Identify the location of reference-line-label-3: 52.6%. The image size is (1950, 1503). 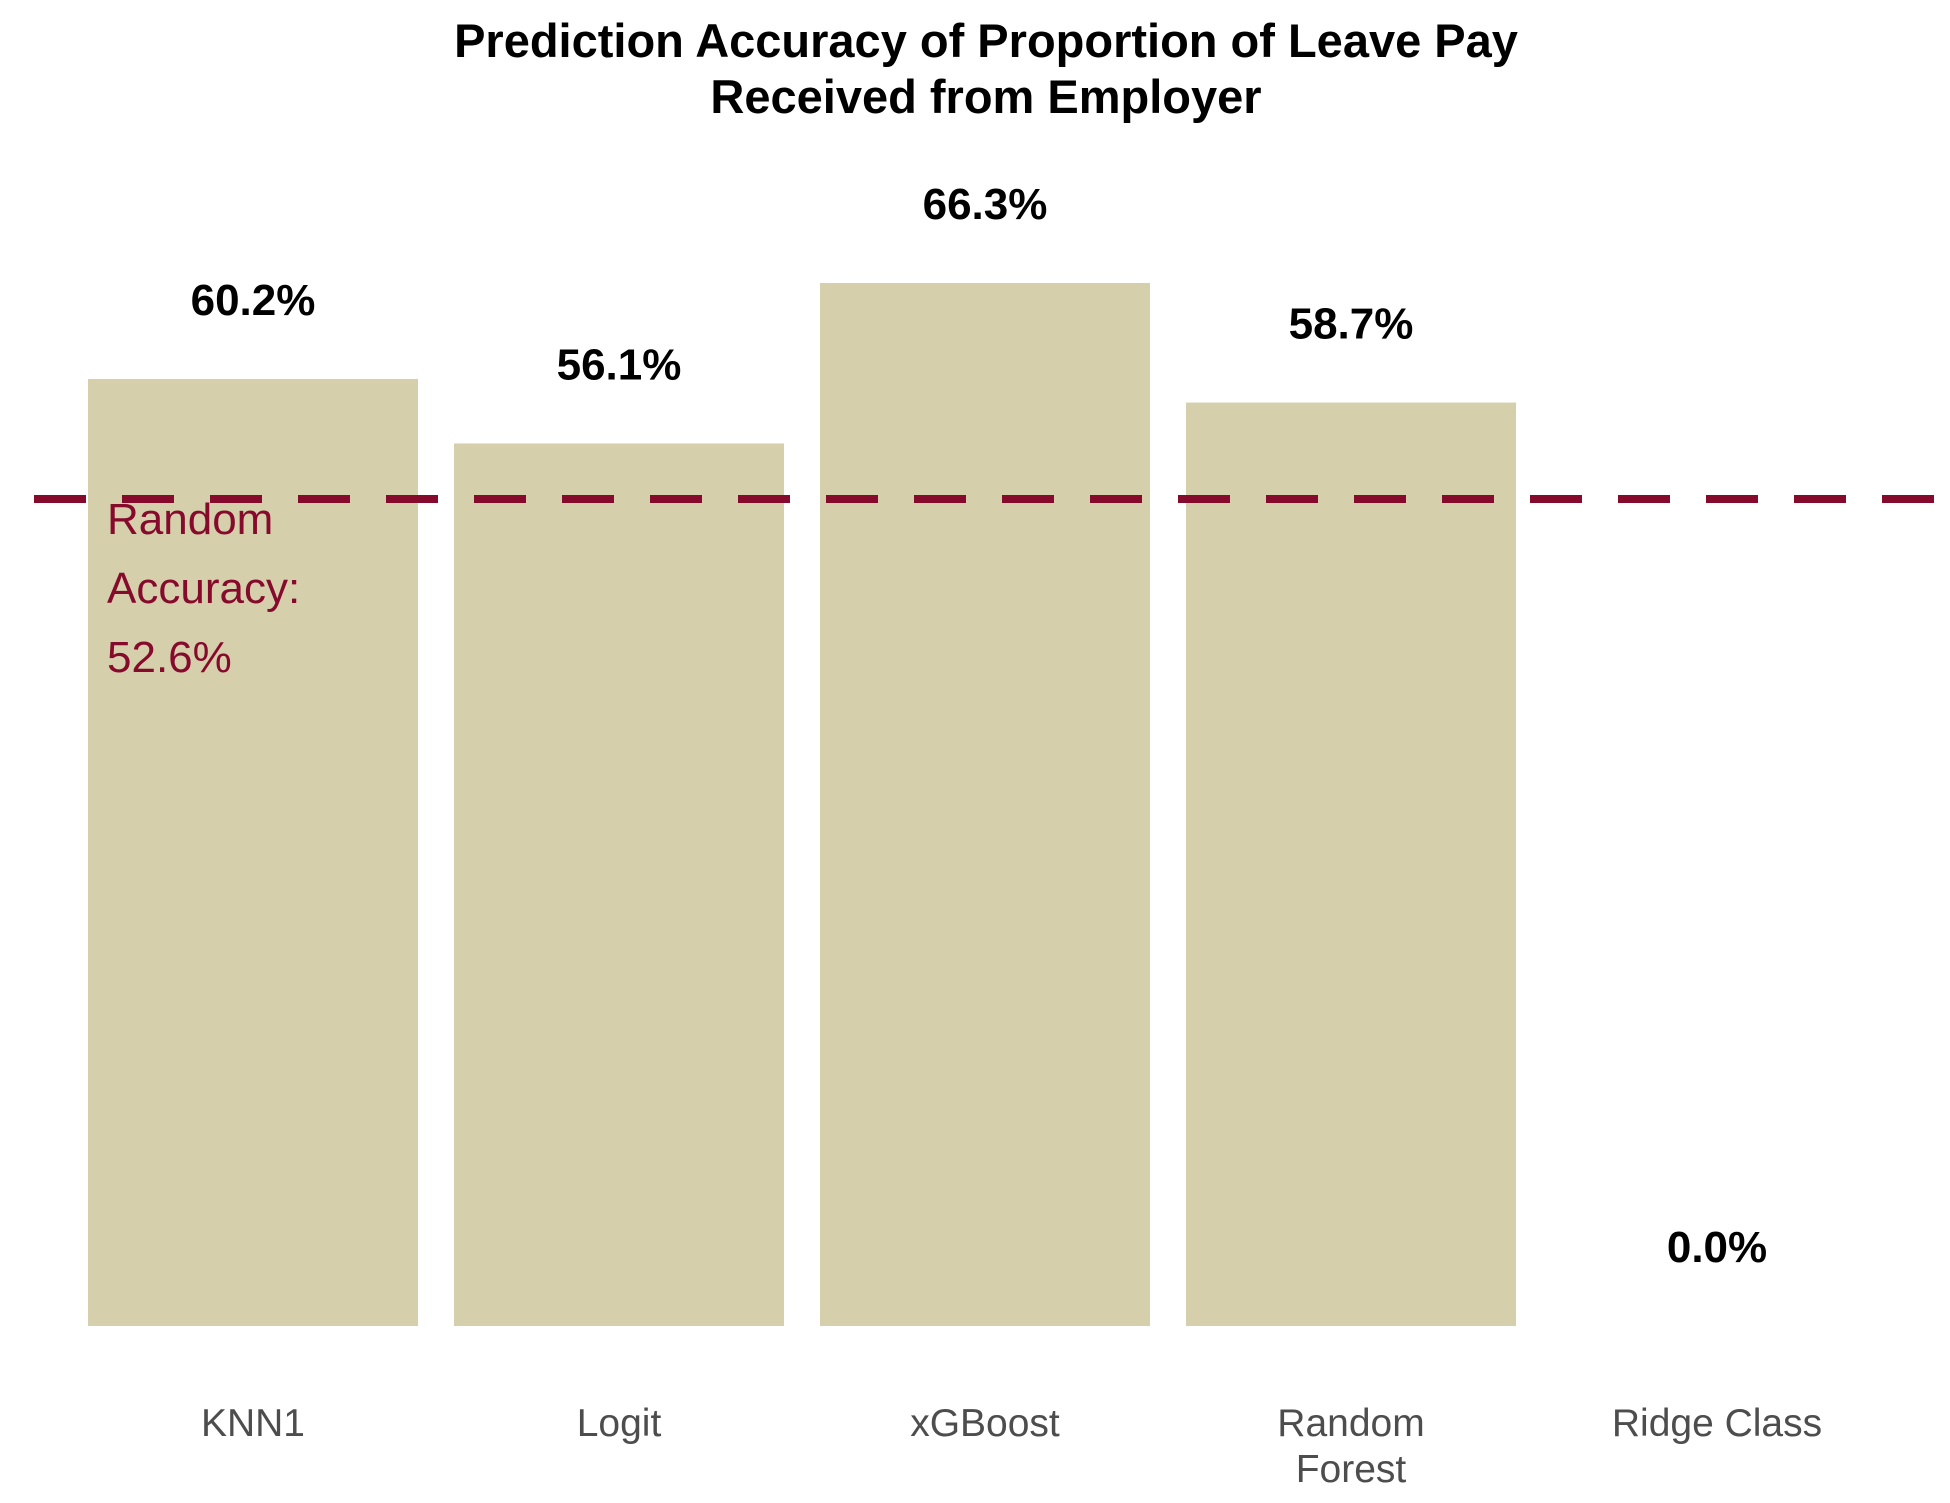
(169, 657).